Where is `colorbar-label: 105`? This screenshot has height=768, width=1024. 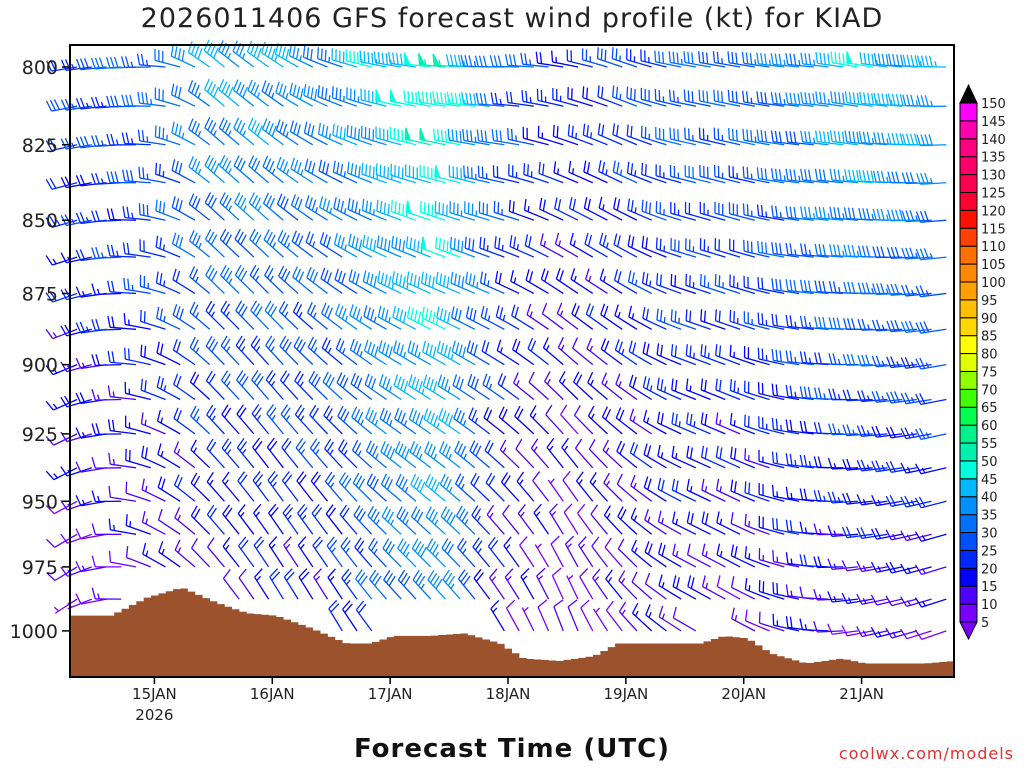 colorbar-label: 105 is located at coordinates (993, 265).